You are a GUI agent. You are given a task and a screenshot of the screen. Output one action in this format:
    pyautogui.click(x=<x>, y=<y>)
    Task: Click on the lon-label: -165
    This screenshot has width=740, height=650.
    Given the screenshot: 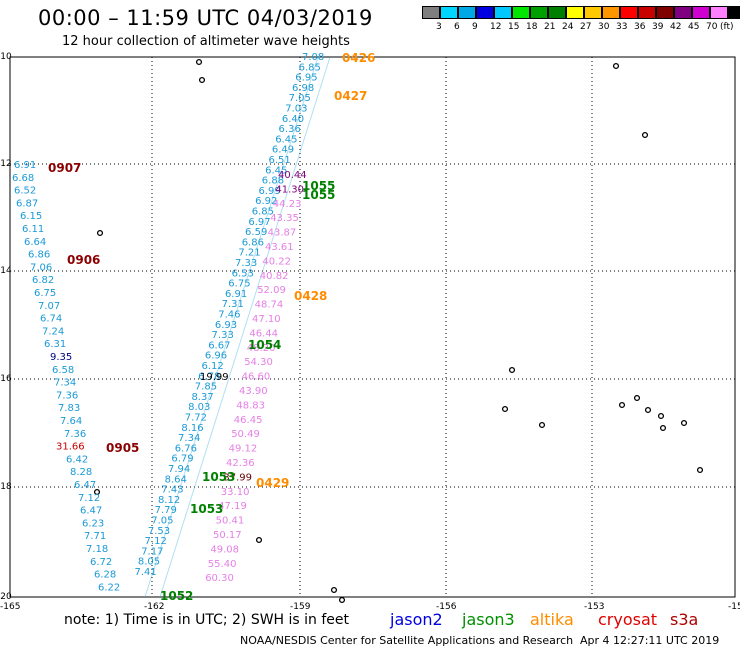 What is the action you would take?
    pyautogui.click(x=10, y=607)
    